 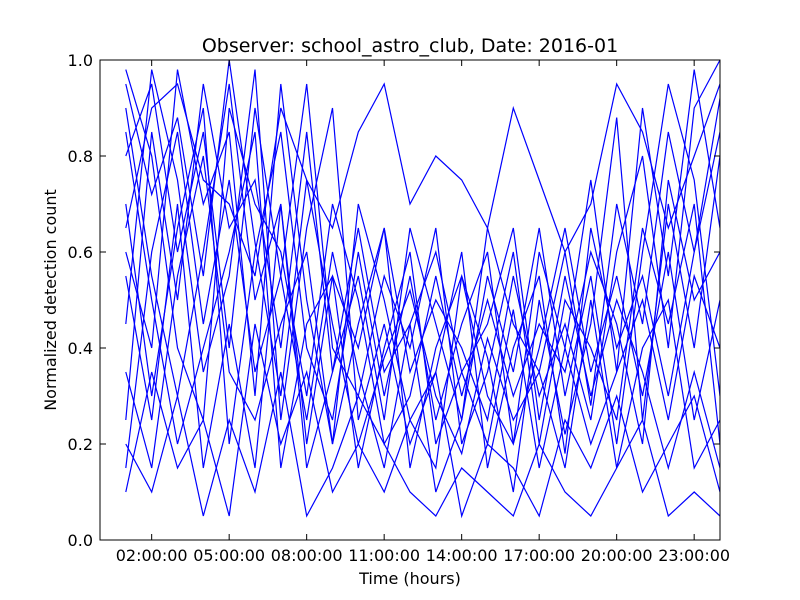 What do you see at coordinates (80, 252) in the screenshot?
I see `y-tick-label-4: 0.6` at bounding box center [80, 252].